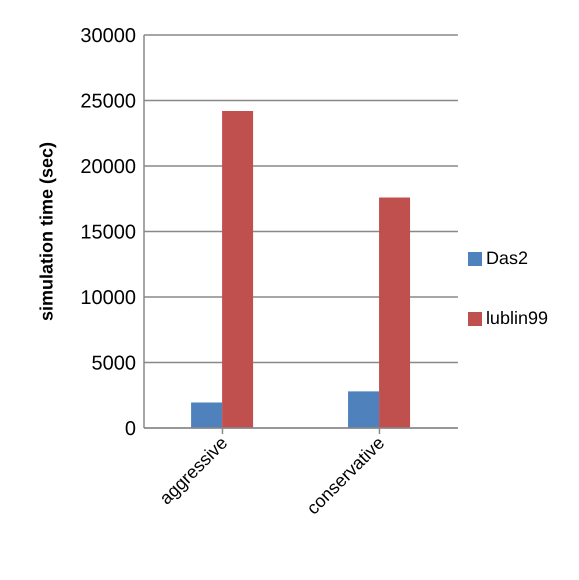  What do you see at coordinates (114, 363) in the screenshot?
I see `y-tick-label: 5000` at bounding box center [114, 363].